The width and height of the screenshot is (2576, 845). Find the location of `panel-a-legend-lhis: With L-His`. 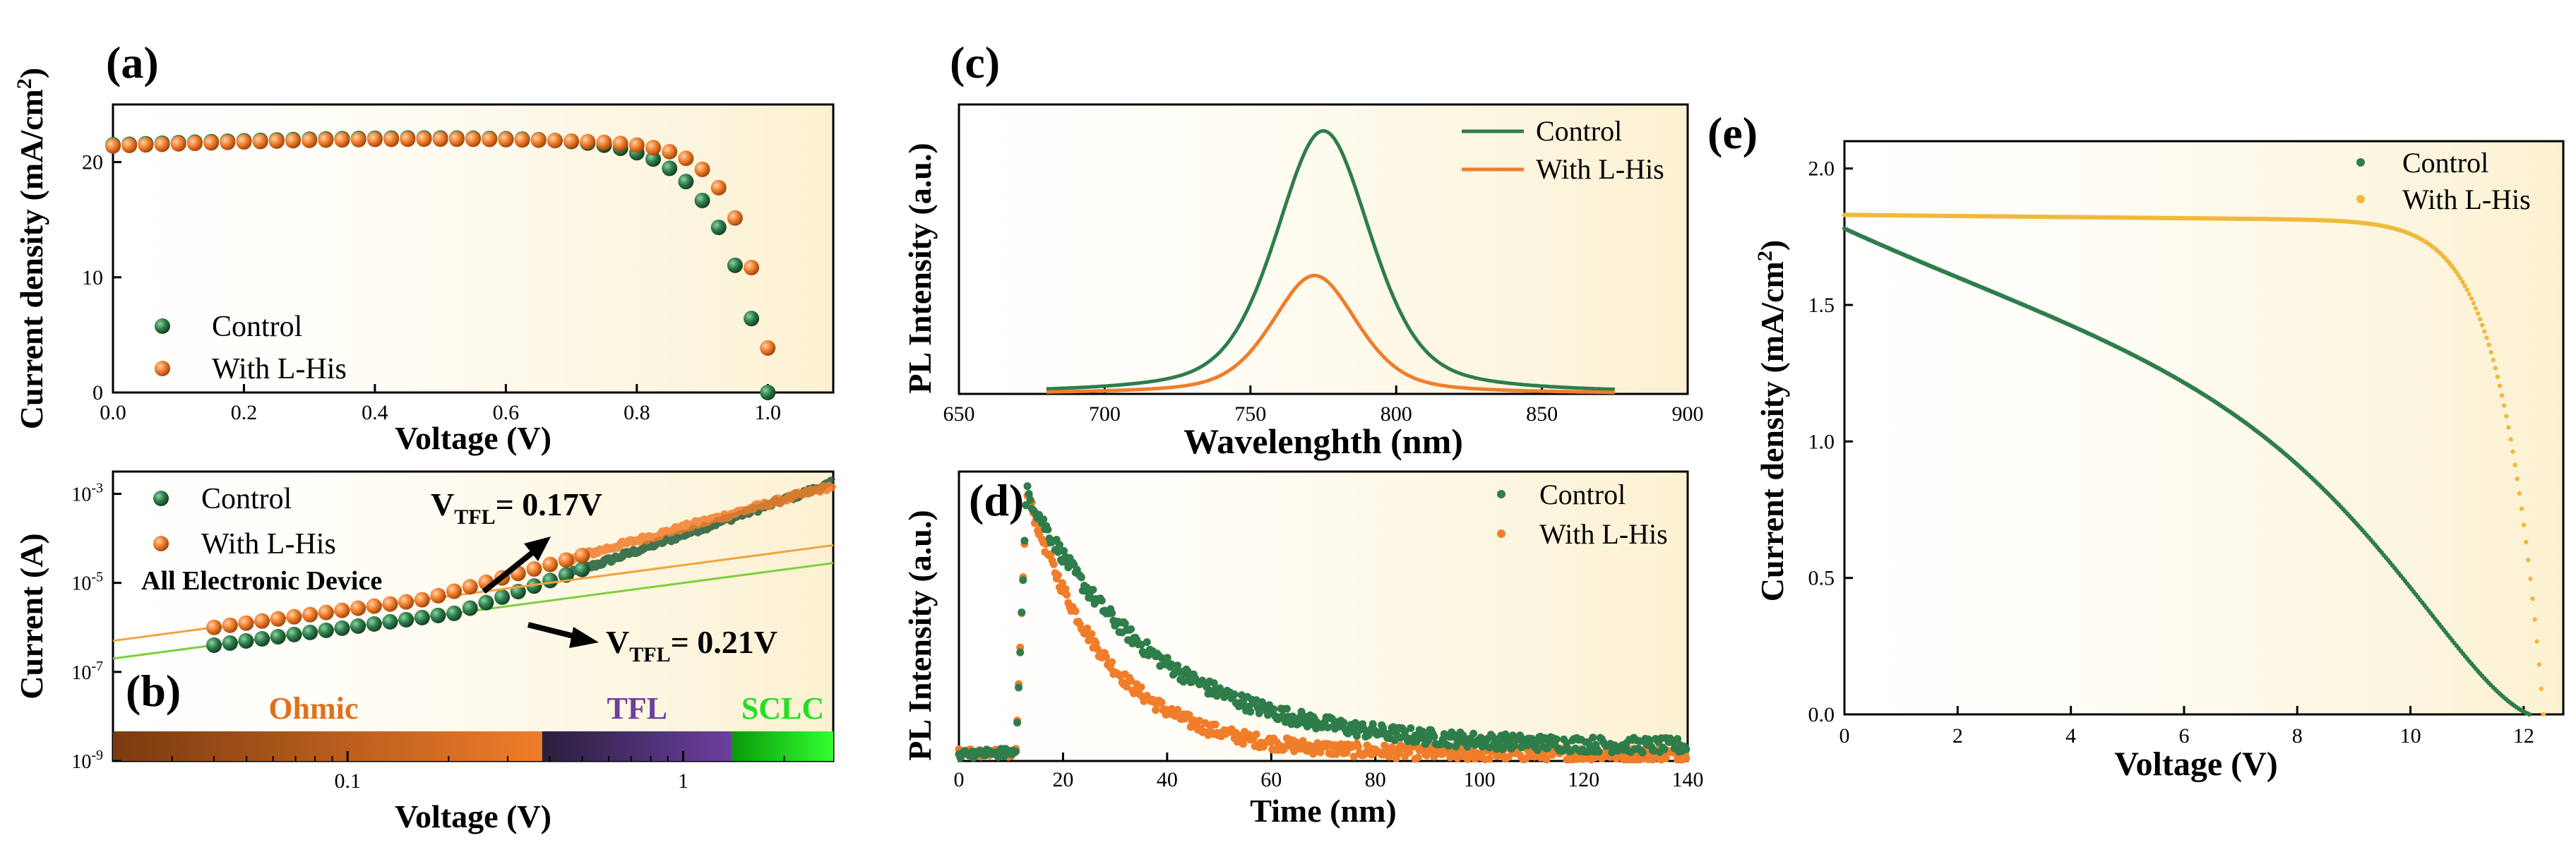

panel-a-legend-lhis: With L-His is located at coordinates (279, 369).